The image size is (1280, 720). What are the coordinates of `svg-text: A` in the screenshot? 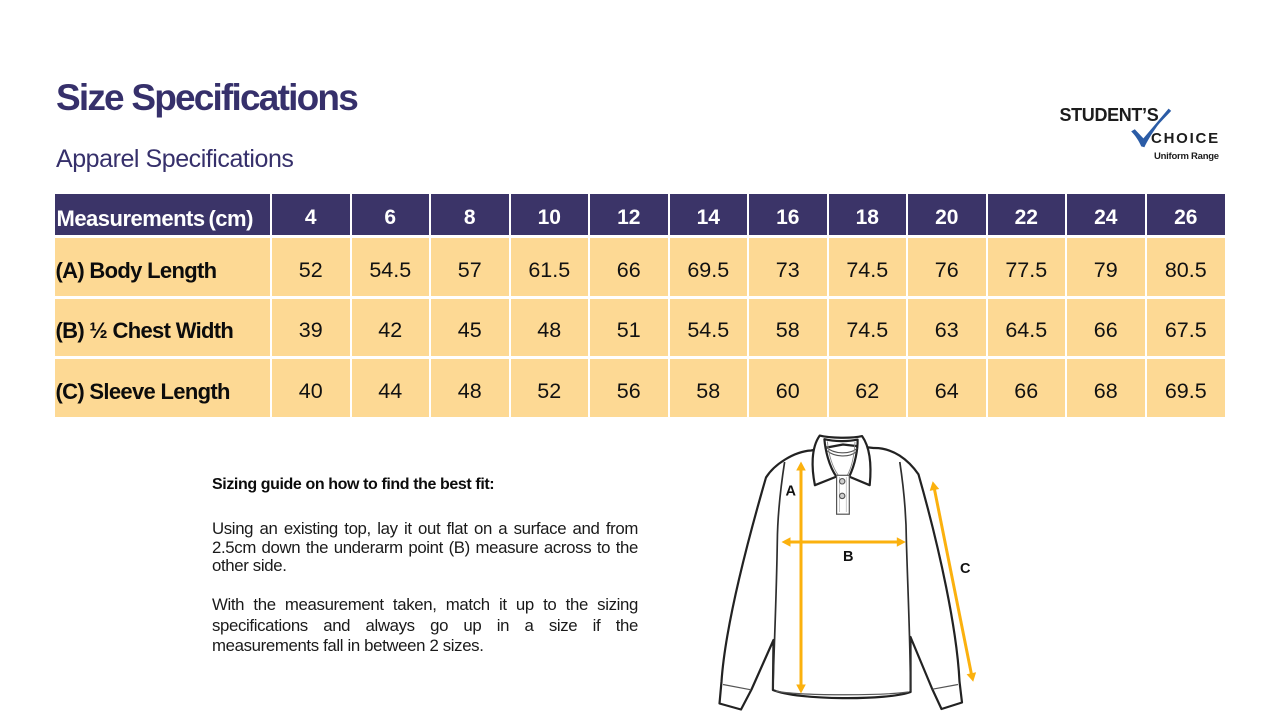 It's located at (791, 492).